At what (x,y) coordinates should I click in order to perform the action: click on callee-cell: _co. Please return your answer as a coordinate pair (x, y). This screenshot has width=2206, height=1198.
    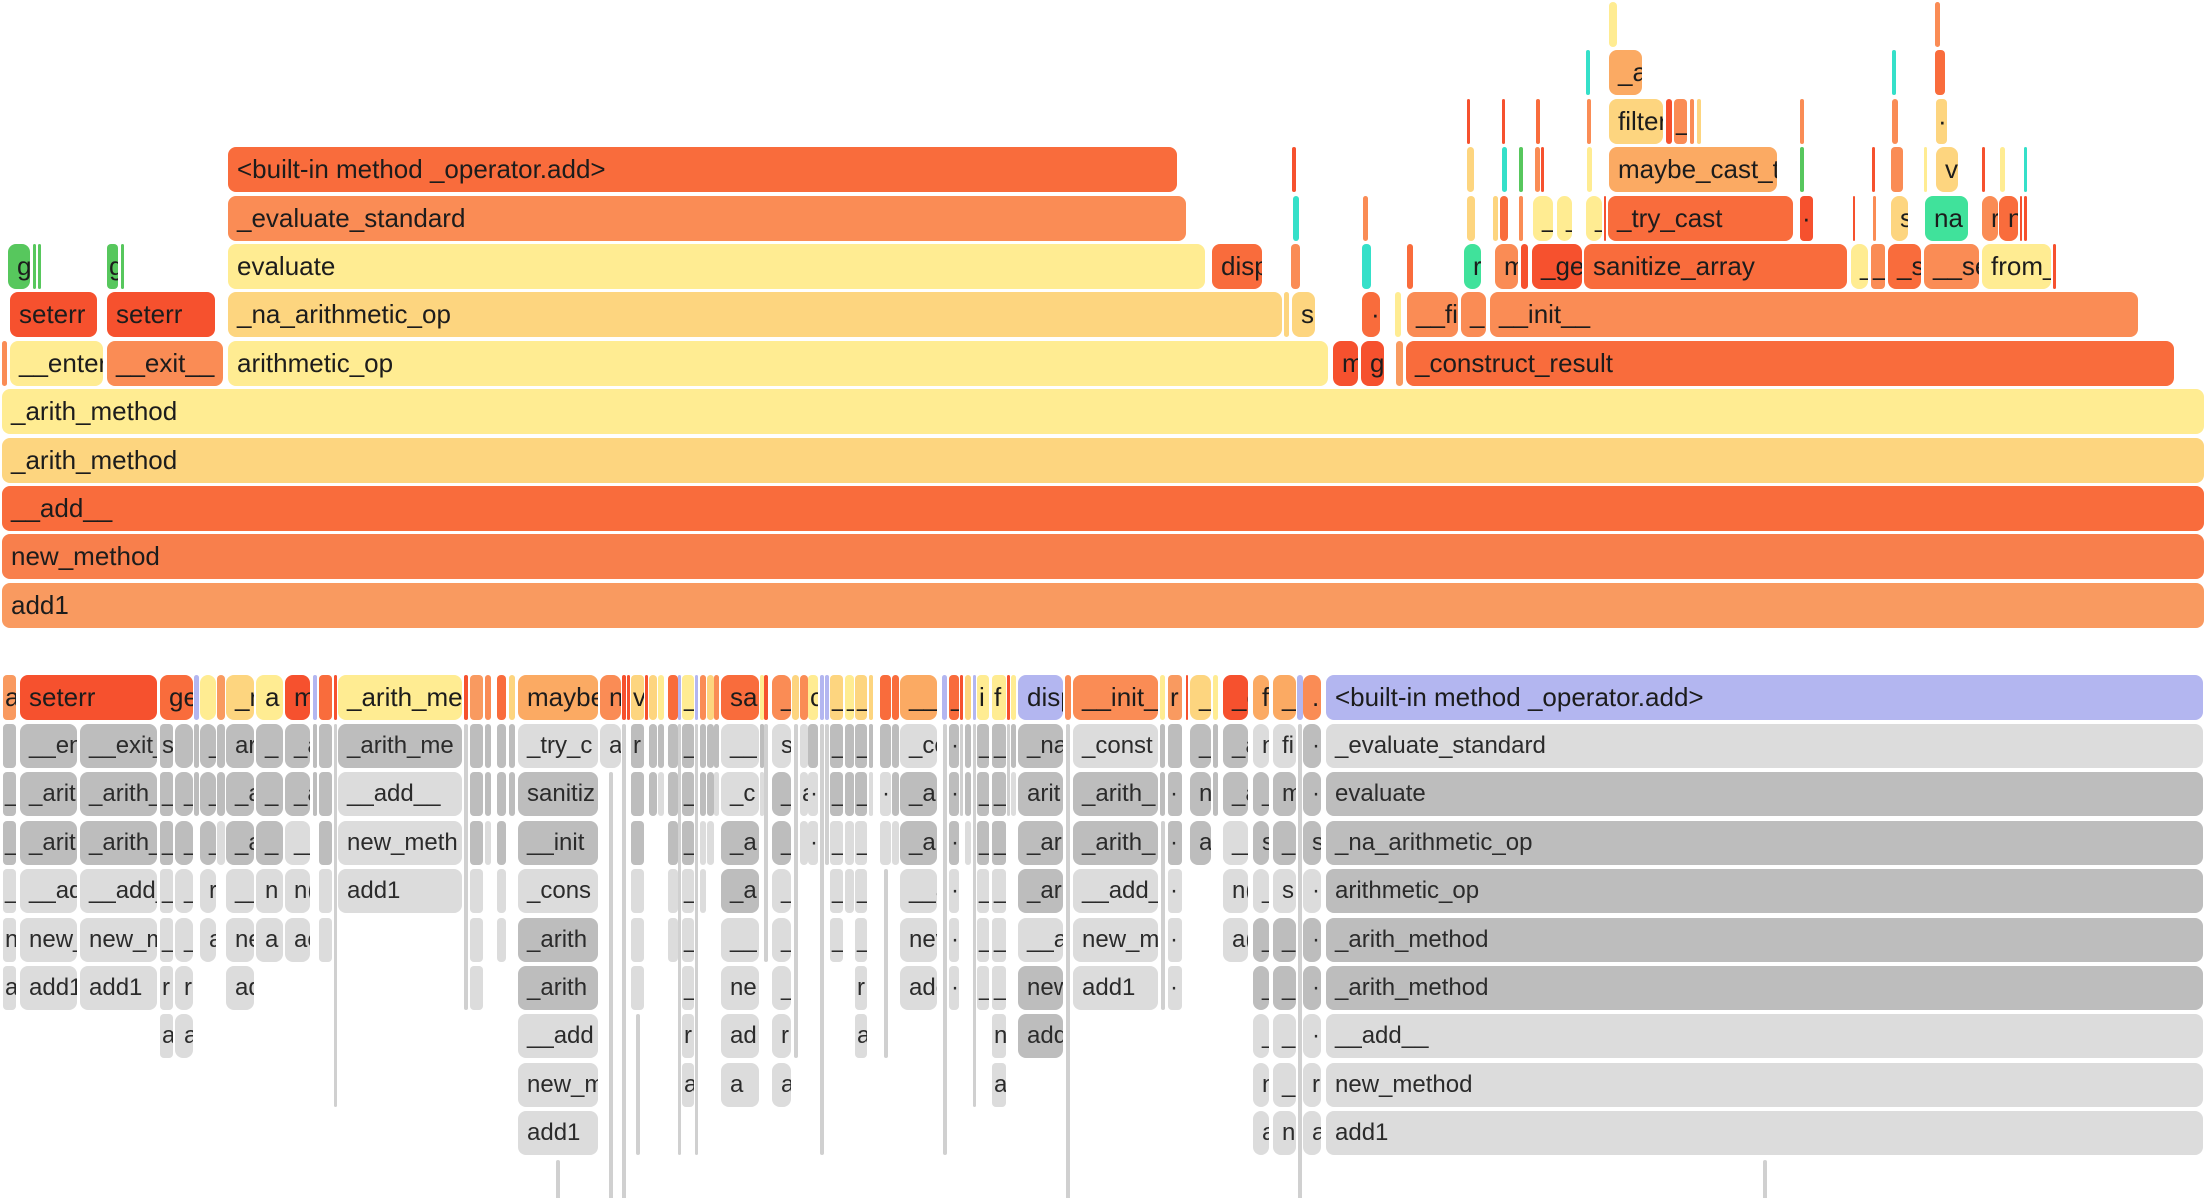
    Looking at the image, I should click on (918, 746).